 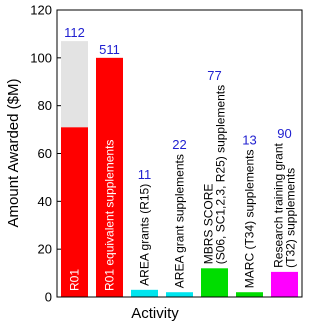 I want to click on y-tick-label: 40, so click(x=45, y=201).